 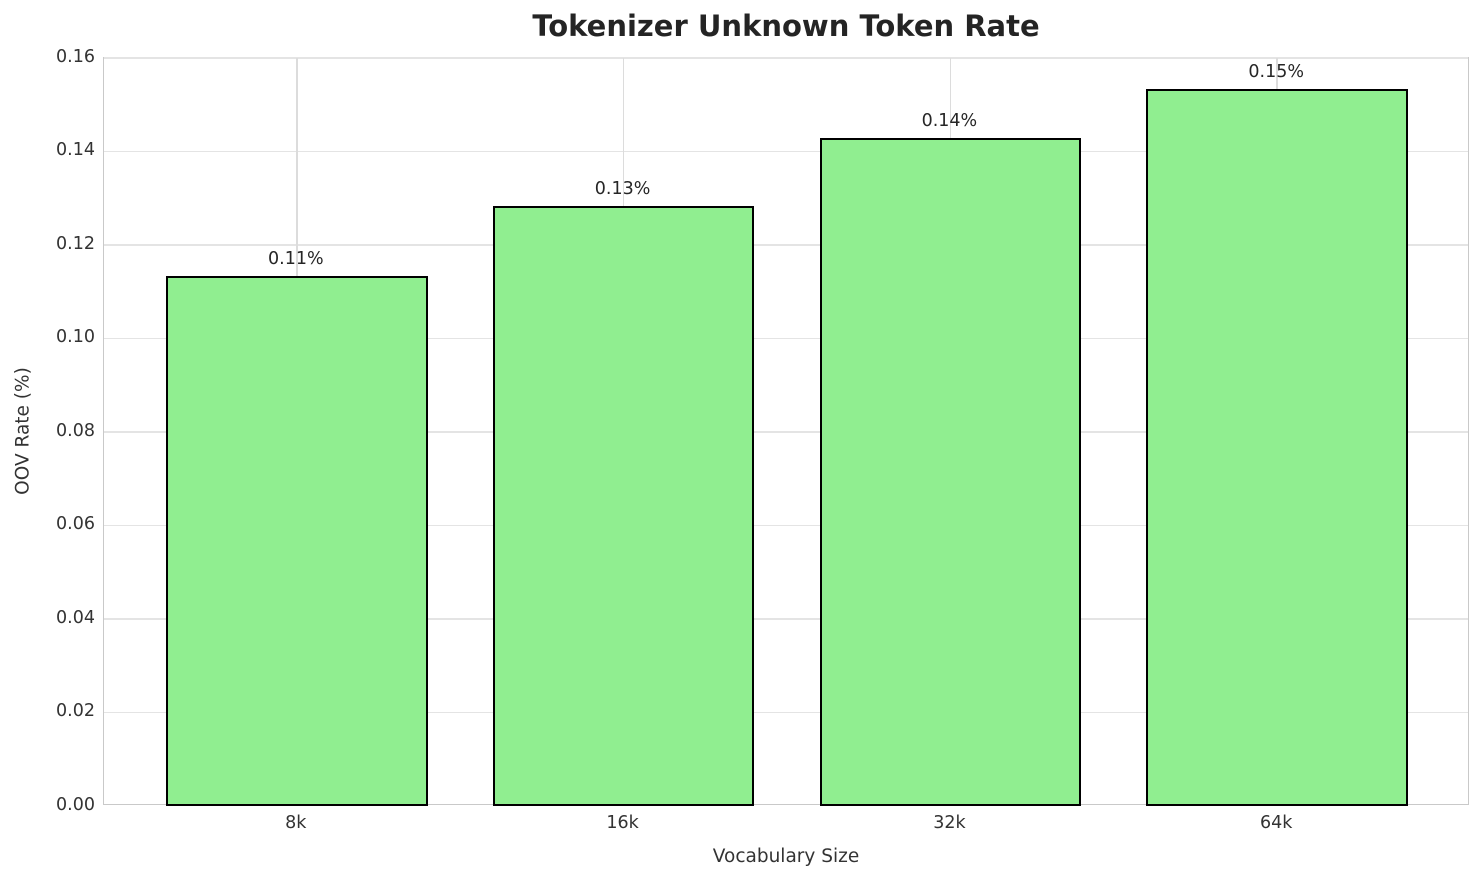 I want to click on bar-value-label: 0.14%, so click(x=949, y=120).